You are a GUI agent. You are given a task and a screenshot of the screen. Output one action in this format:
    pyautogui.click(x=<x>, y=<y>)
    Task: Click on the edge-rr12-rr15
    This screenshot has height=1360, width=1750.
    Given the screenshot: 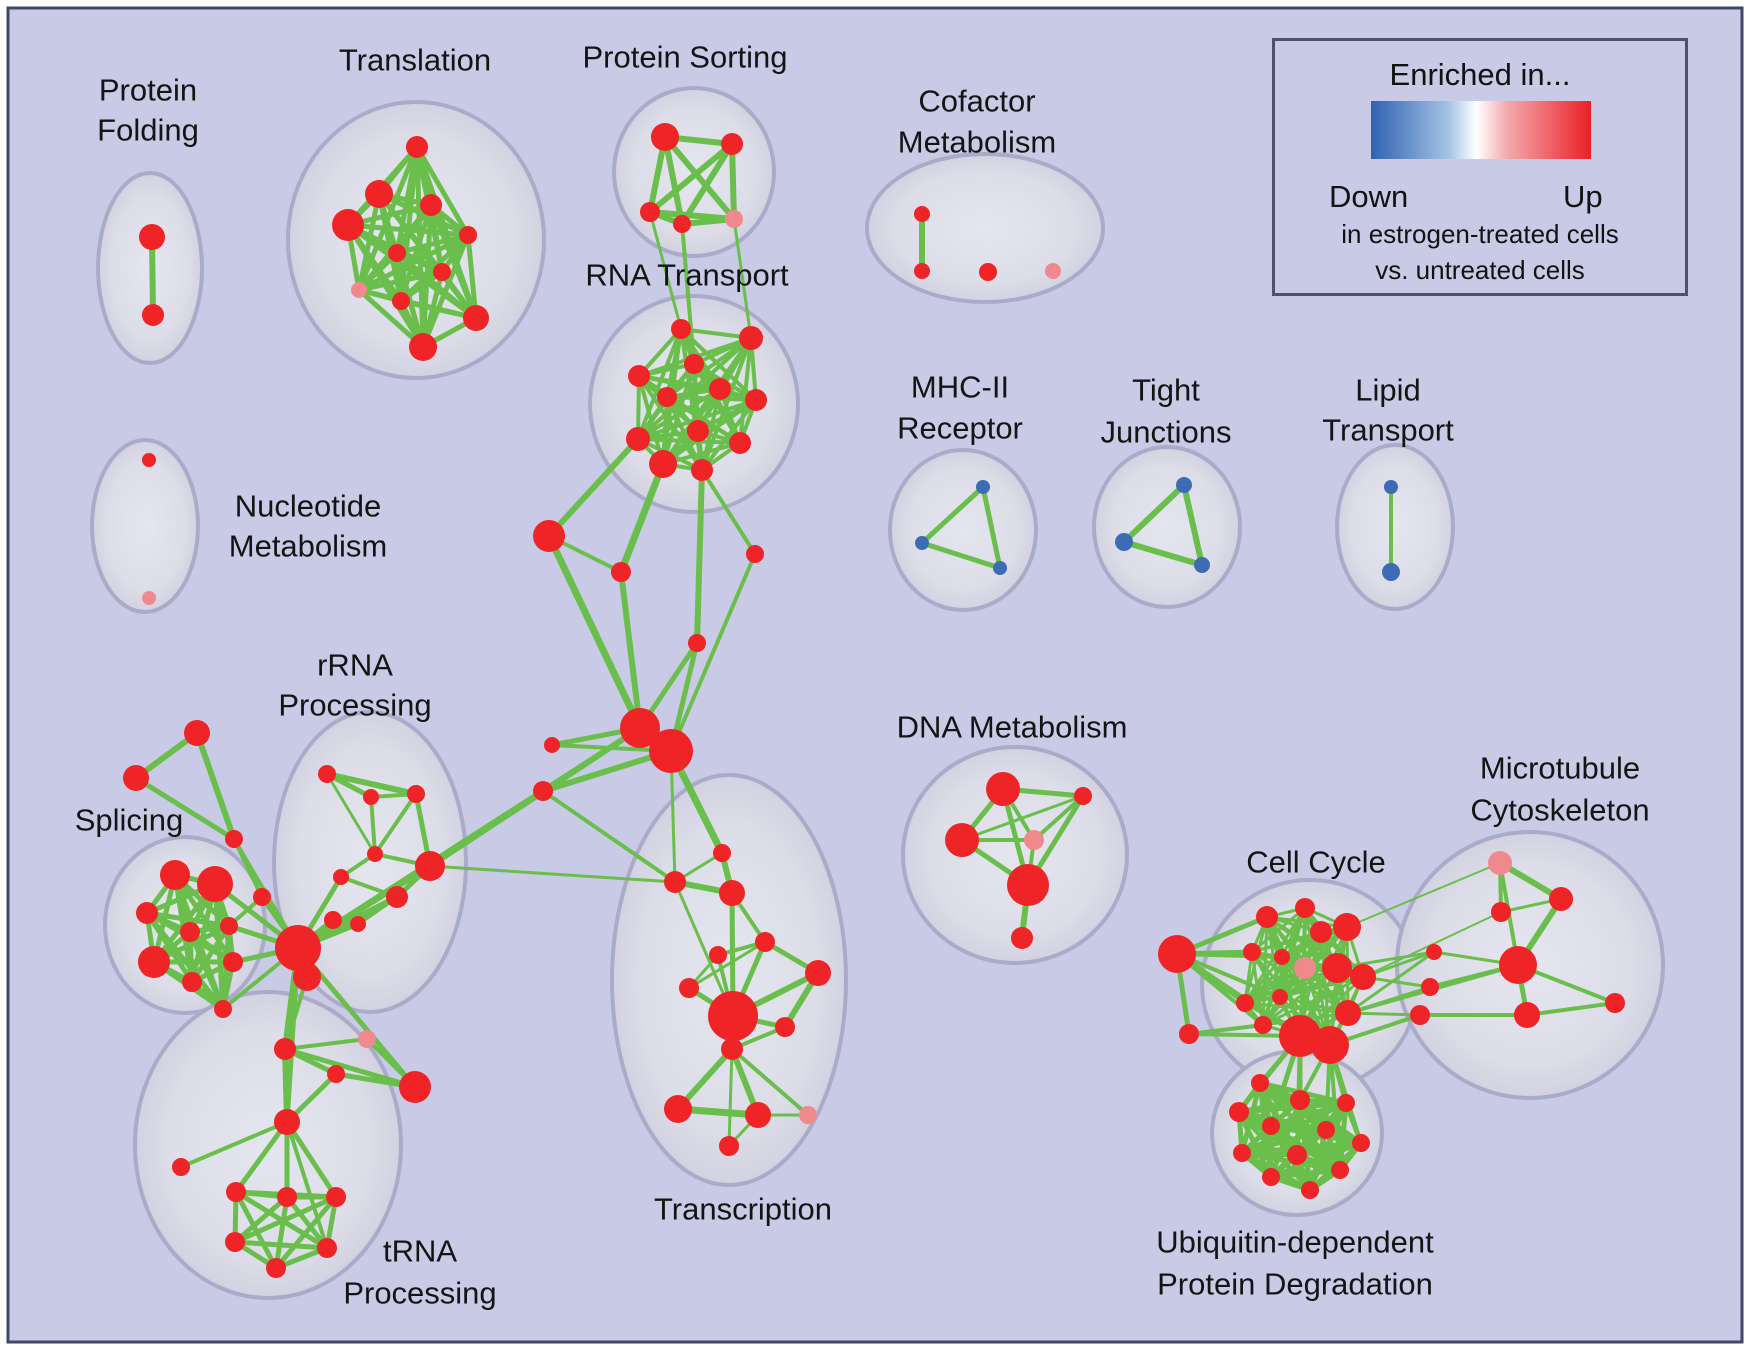 What is the action you would take?
    pyautogui.click(x=326, y=1044)
    